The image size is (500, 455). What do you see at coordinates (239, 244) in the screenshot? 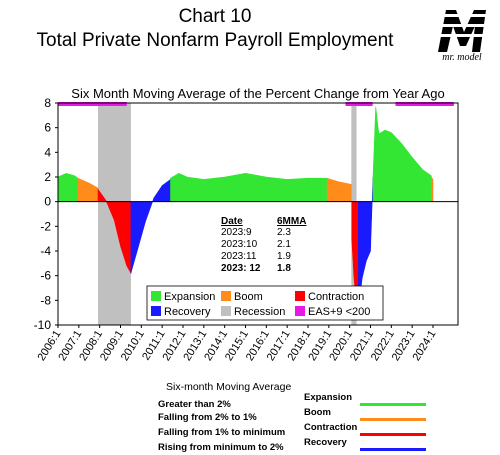
I see `table-cell-date: 2023:10` at bounding box center [239, 244].